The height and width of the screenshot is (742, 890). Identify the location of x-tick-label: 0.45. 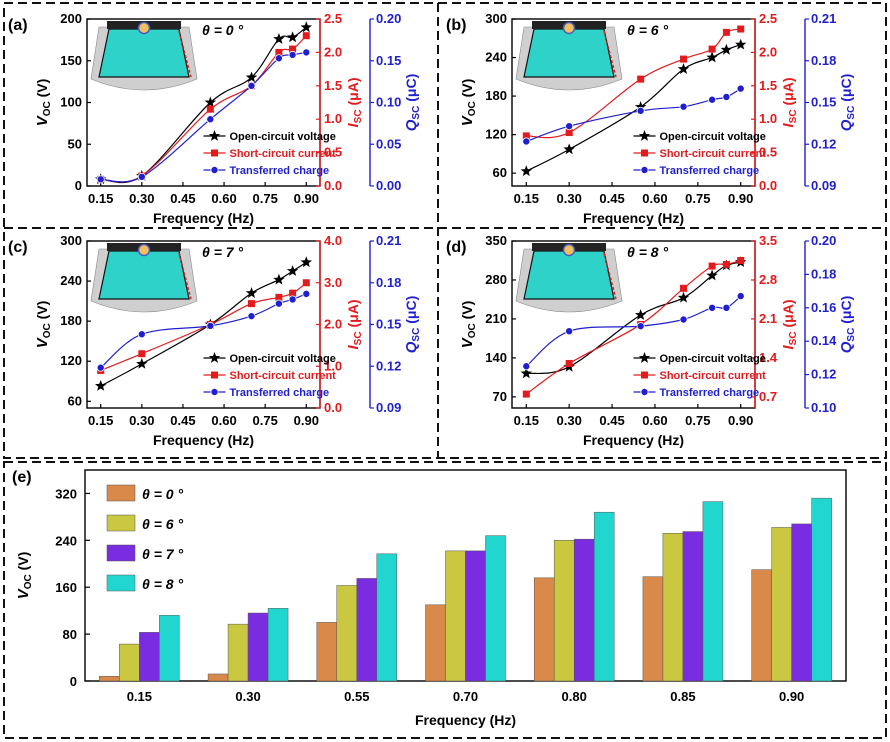
(182, 420).